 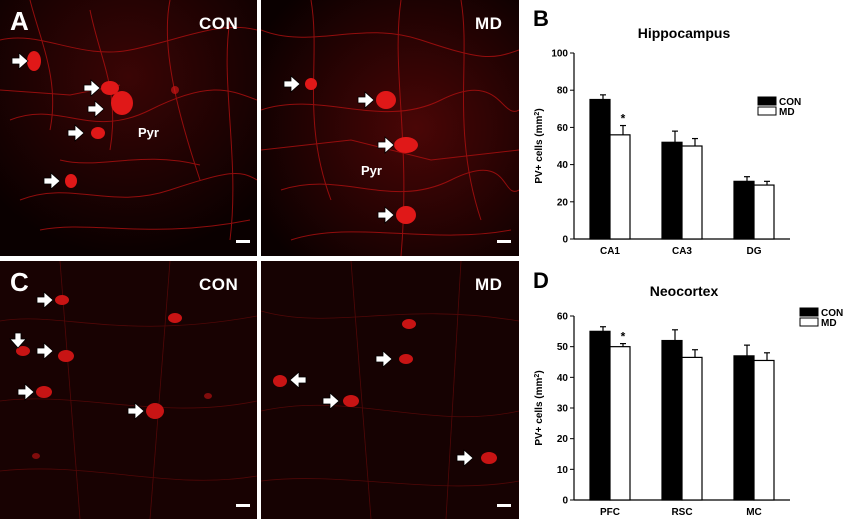 I want to click on panel-letter-d: D, so click(x=541, y=280).